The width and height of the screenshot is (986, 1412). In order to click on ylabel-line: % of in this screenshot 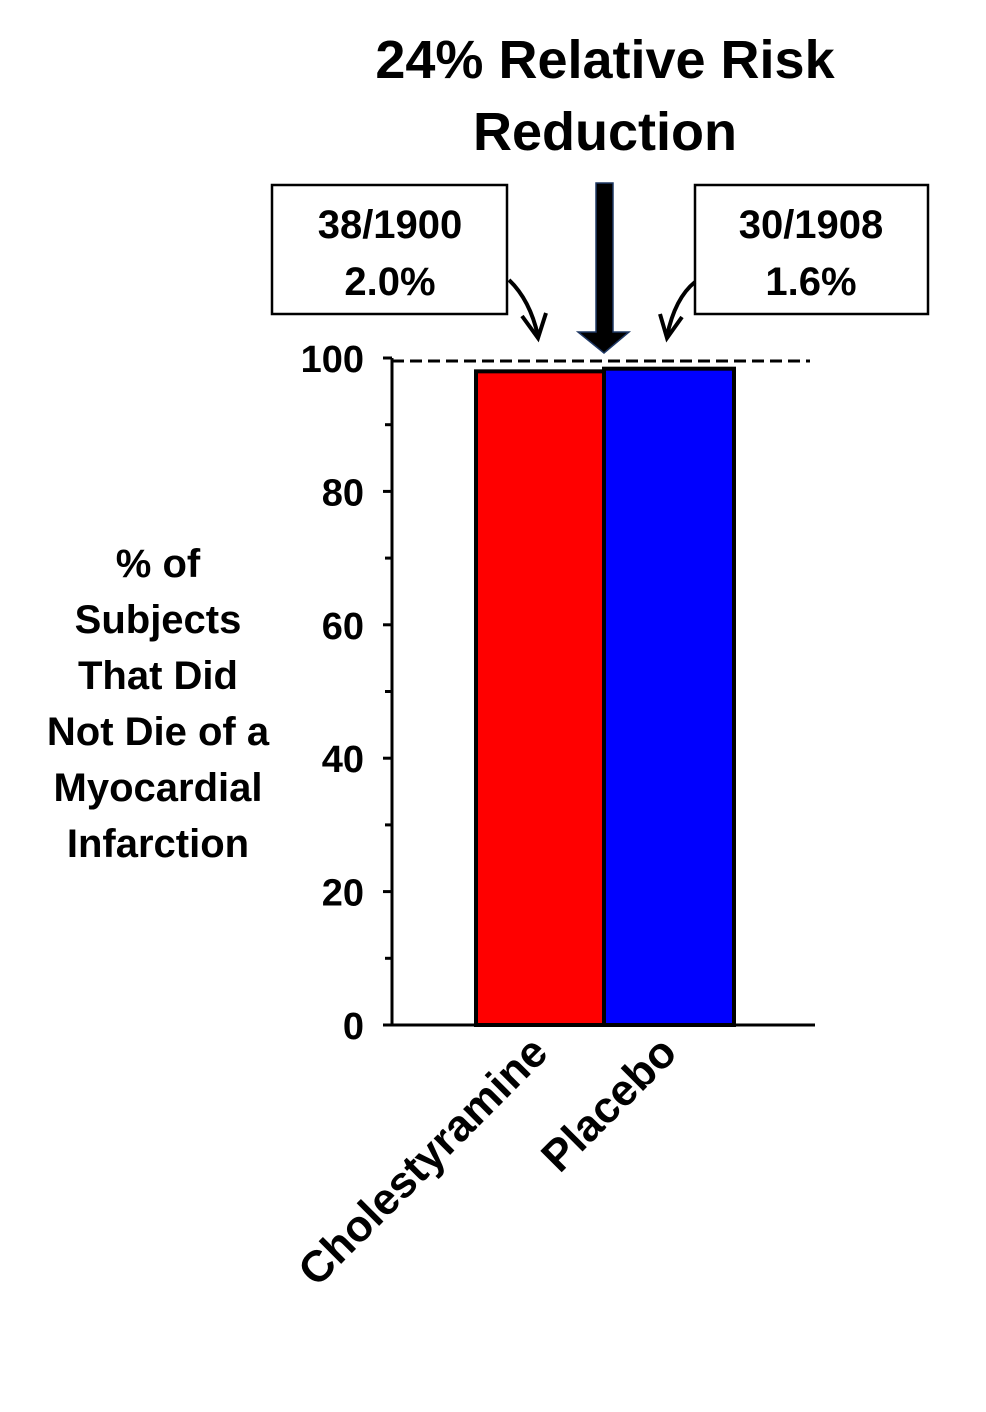, I will do `click(158, 564)`.